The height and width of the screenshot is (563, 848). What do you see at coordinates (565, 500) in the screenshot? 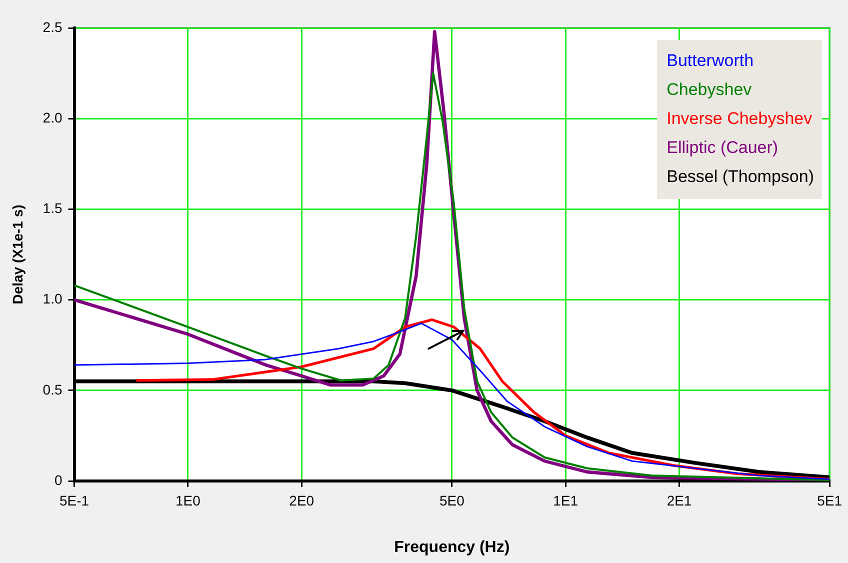
I see `x-tick-label: 1E1` at bounding box center [565, 500].